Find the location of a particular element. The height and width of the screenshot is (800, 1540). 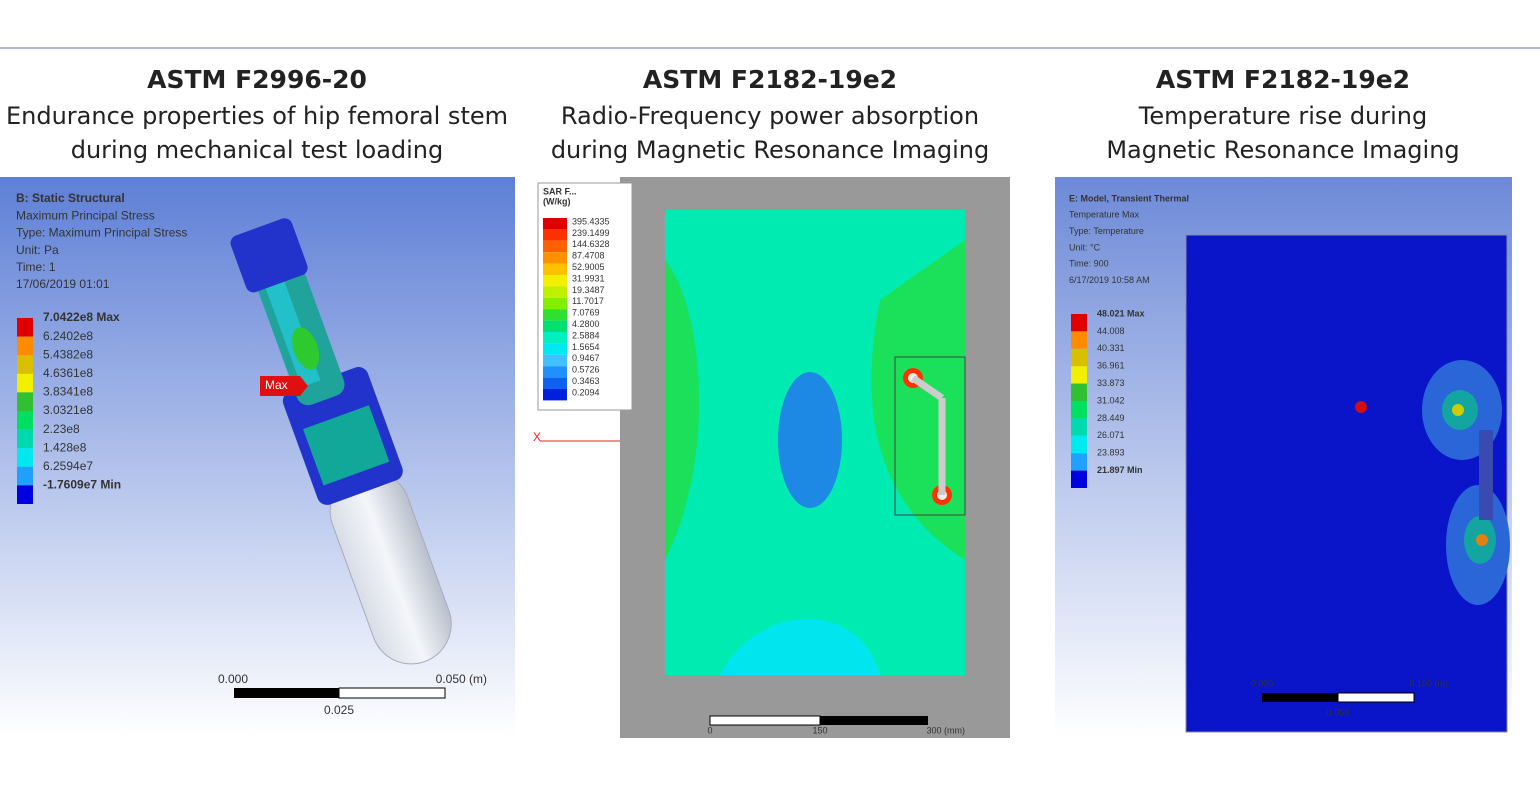

panel-subtitle: Endurance properties of hip femoral stem is located at coordinates (257, 116).